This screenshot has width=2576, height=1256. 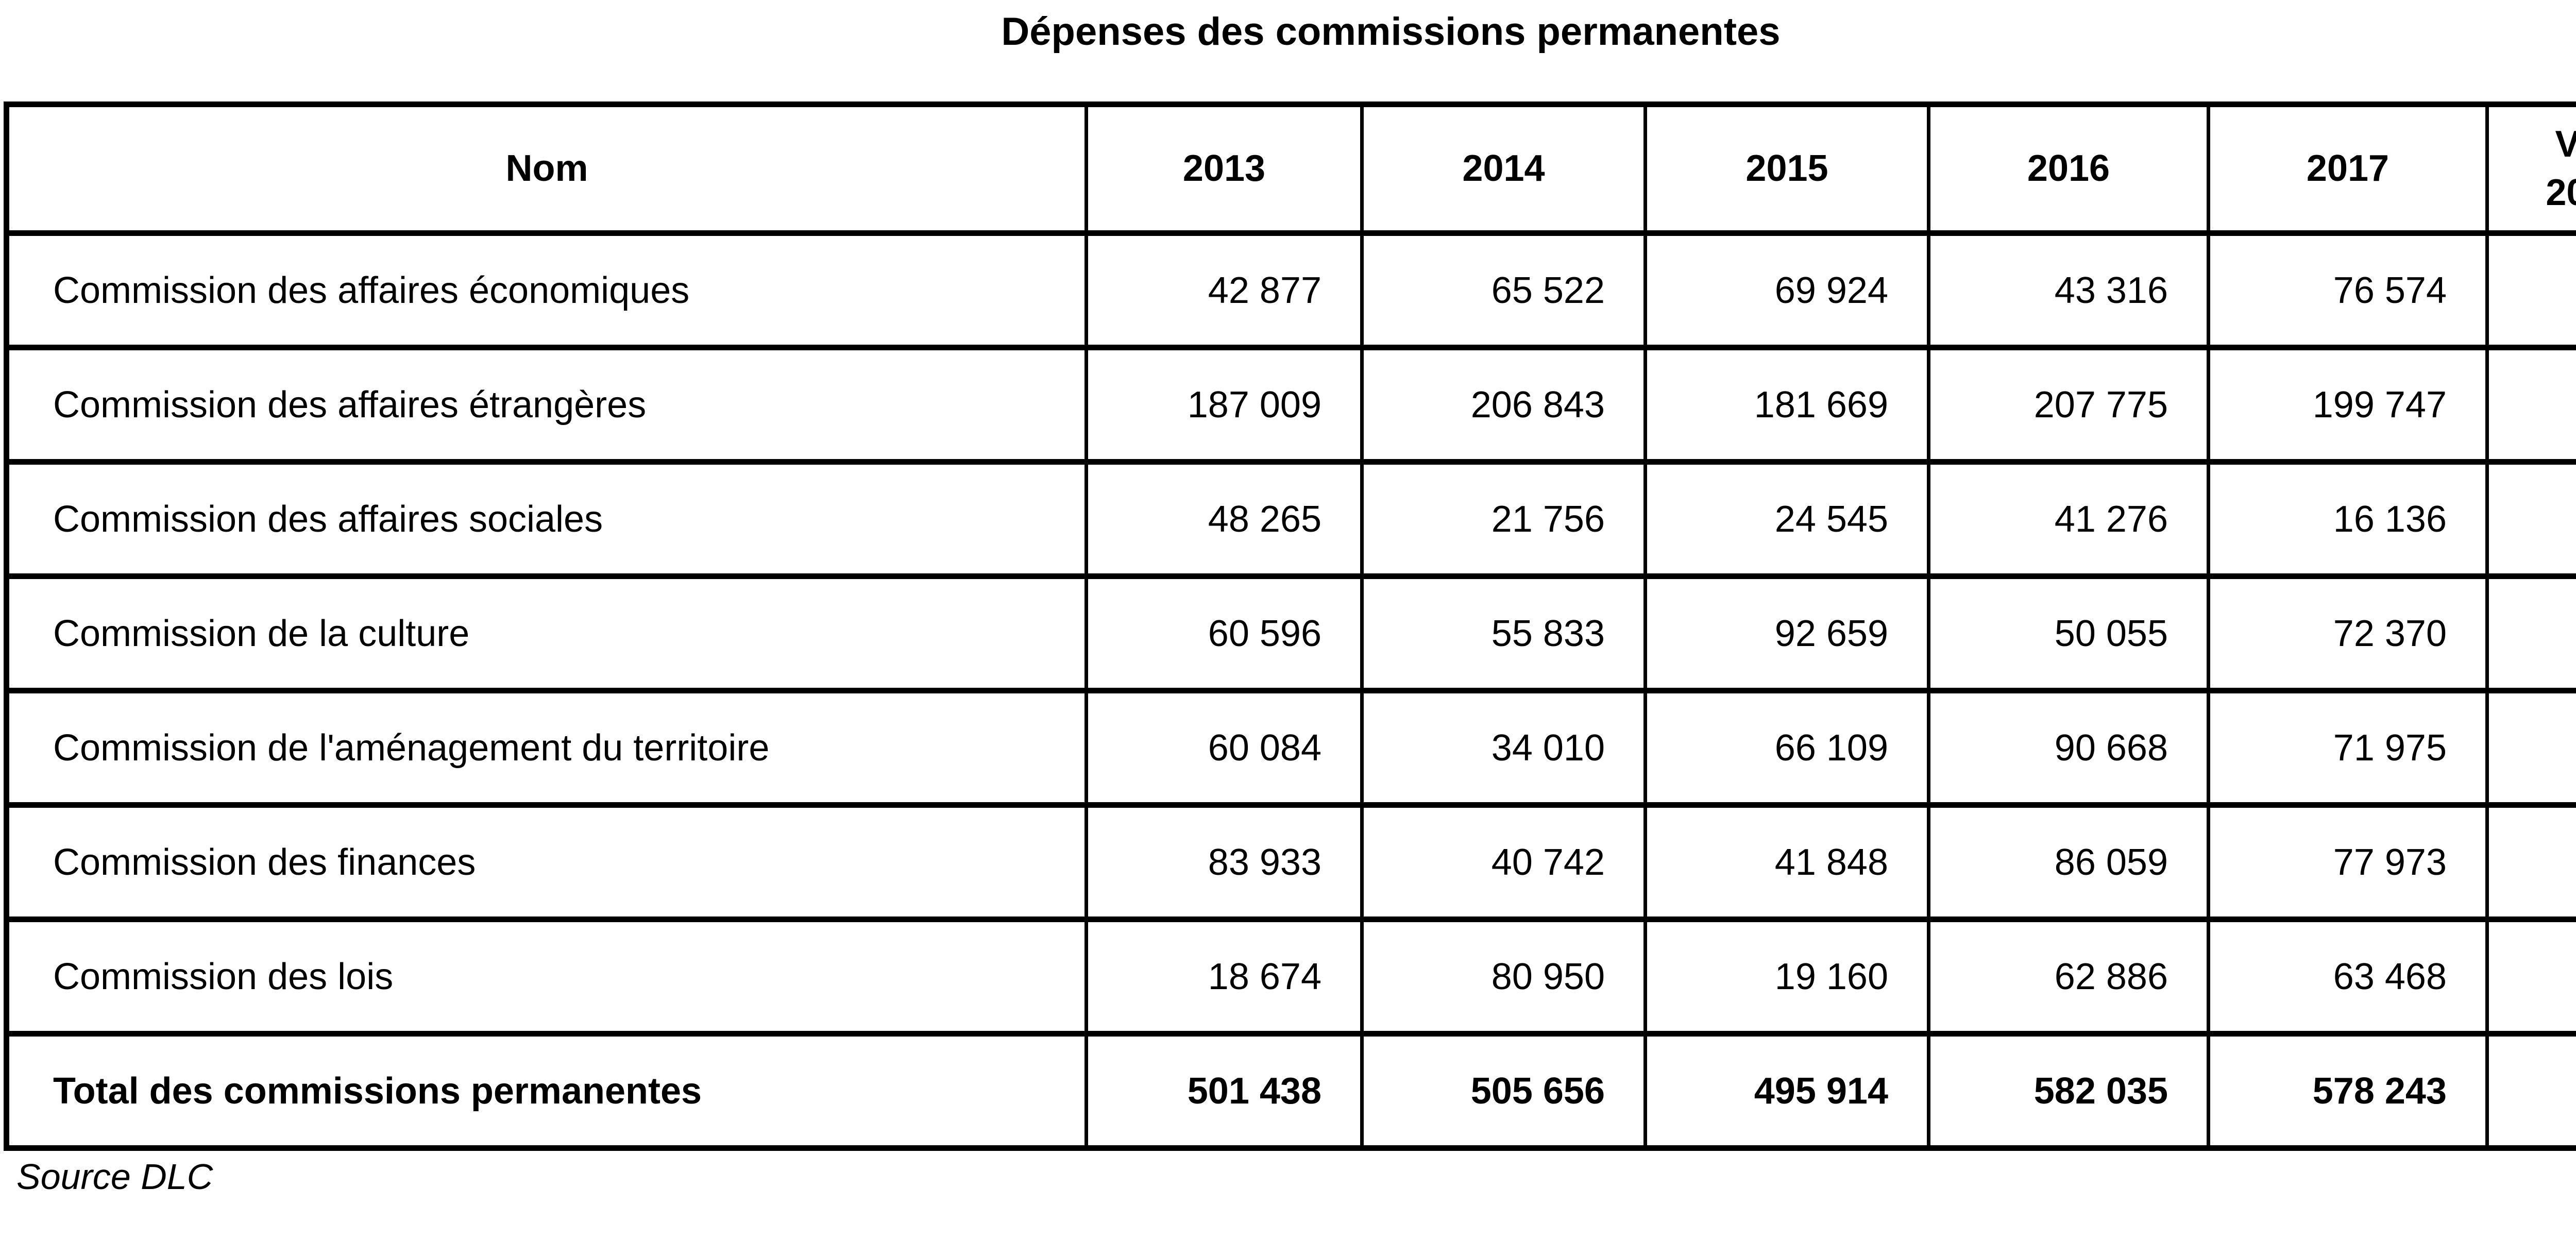 What do you see at coordinates (1787, 977) in the screenshot?
I see `value-2015: 19 160` at bounding box center [1787, 977].